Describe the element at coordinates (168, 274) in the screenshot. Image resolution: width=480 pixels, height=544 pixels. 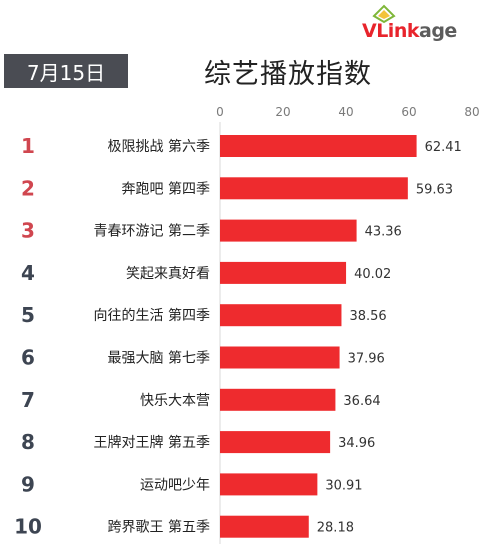
I see `category-label: 笑起来真好看` at that location.